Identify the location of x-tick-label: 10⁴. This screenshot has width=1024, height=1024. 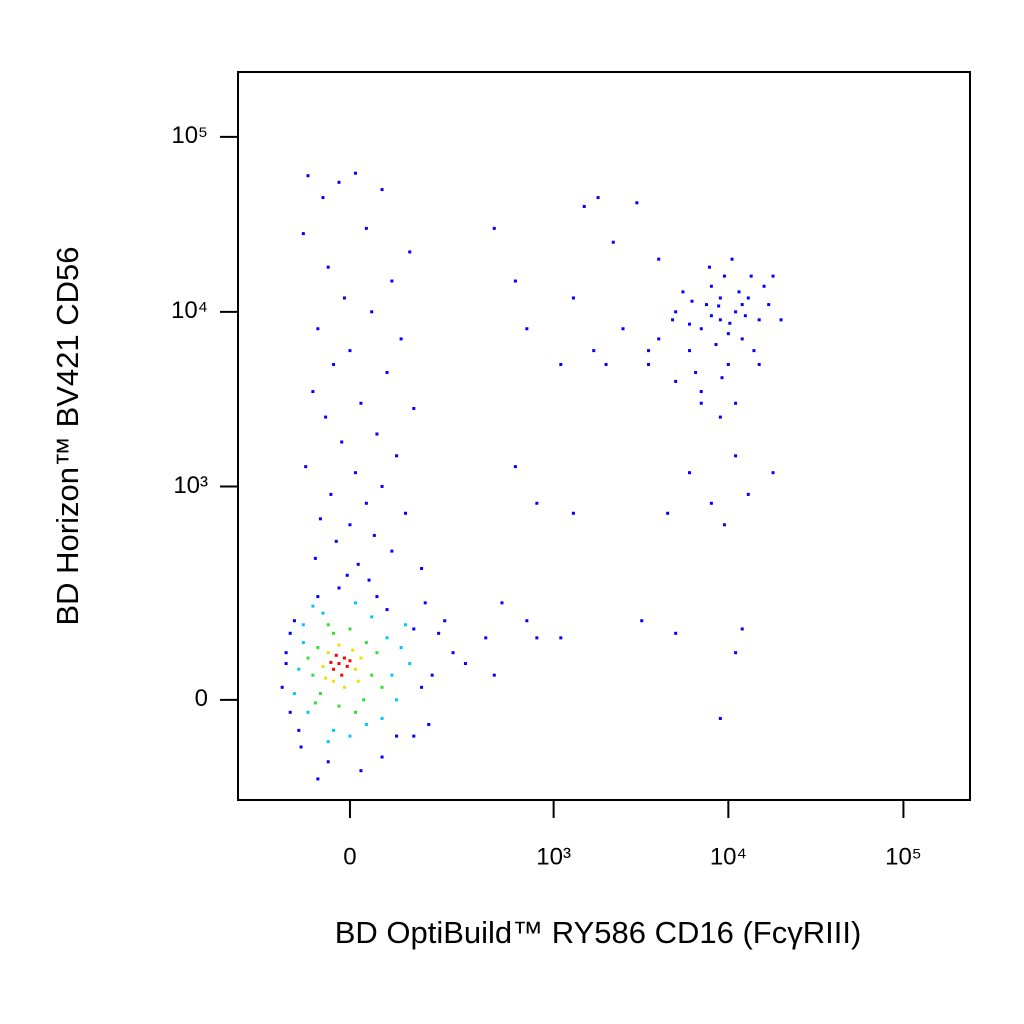
(728, 856).